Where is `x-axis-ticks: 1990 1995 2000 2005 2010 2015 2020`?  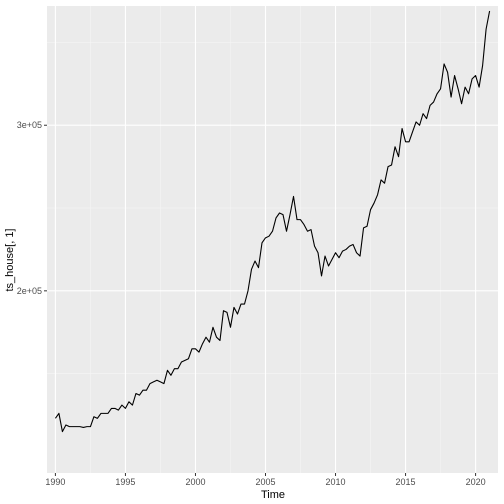
x-axis-ticks: 1990 1995 2000 2005 2010 2015 2020 is located at coordinates (265, 480).